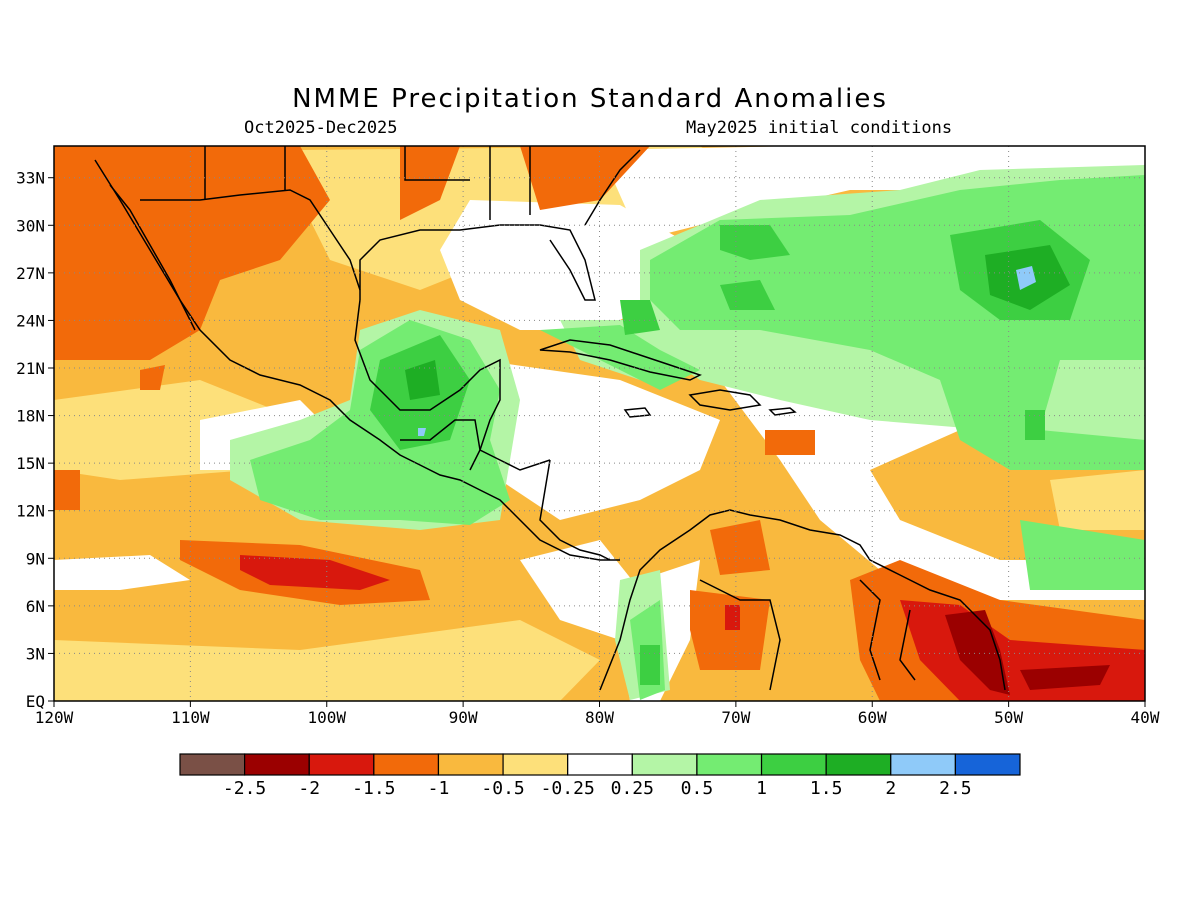  I want to click on lon-tick-label: 80W, so click(599, 717).